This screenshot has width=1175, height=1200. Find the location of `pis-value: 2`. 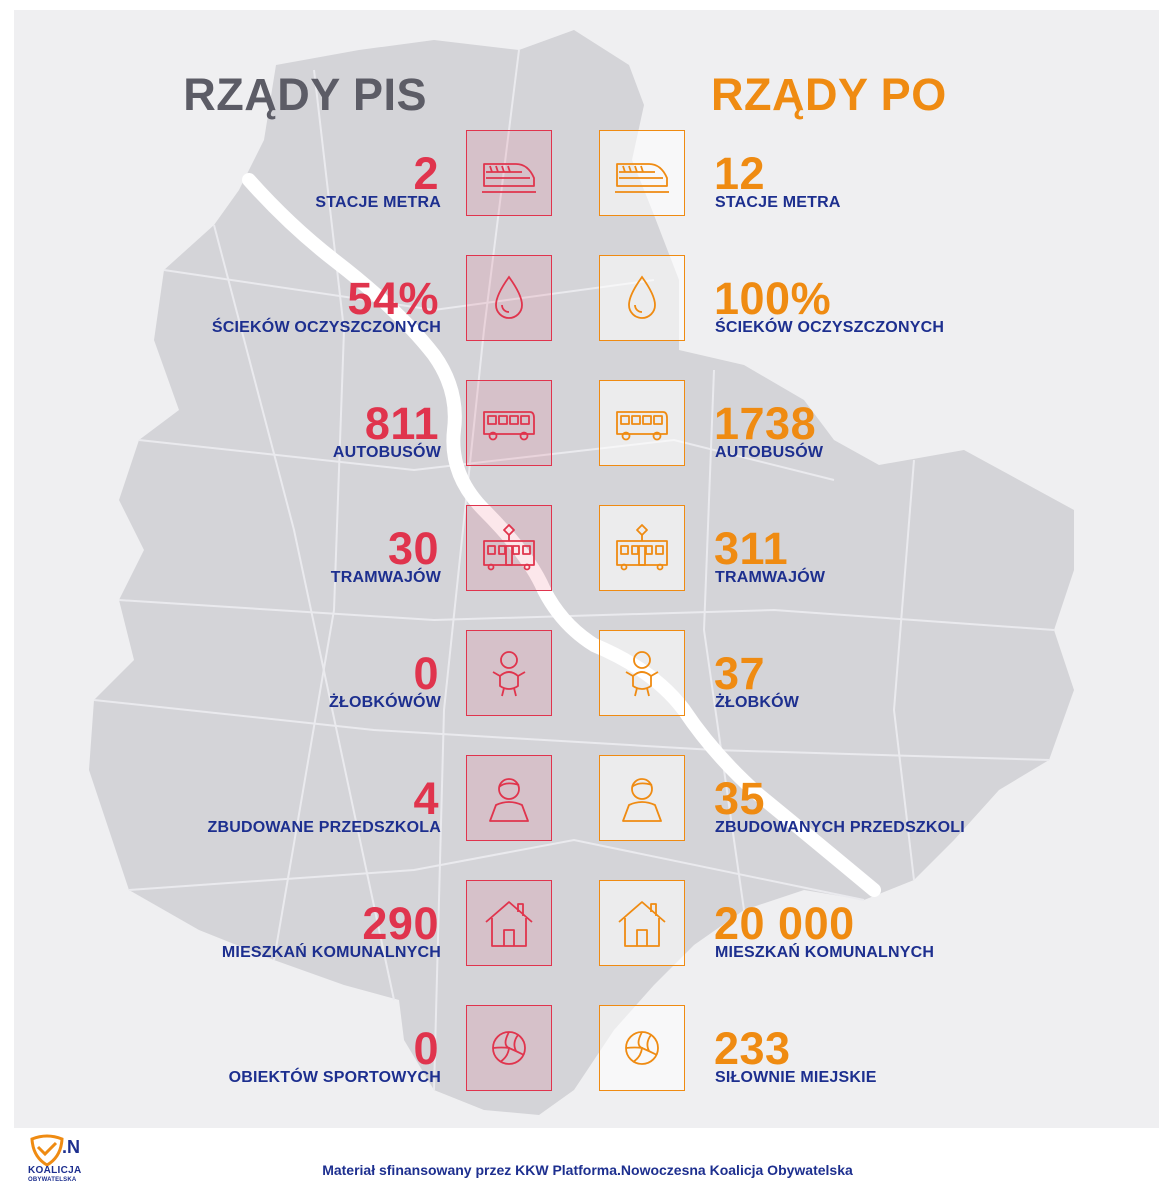

pis-value: 2 is located at coordinates (426, 173).